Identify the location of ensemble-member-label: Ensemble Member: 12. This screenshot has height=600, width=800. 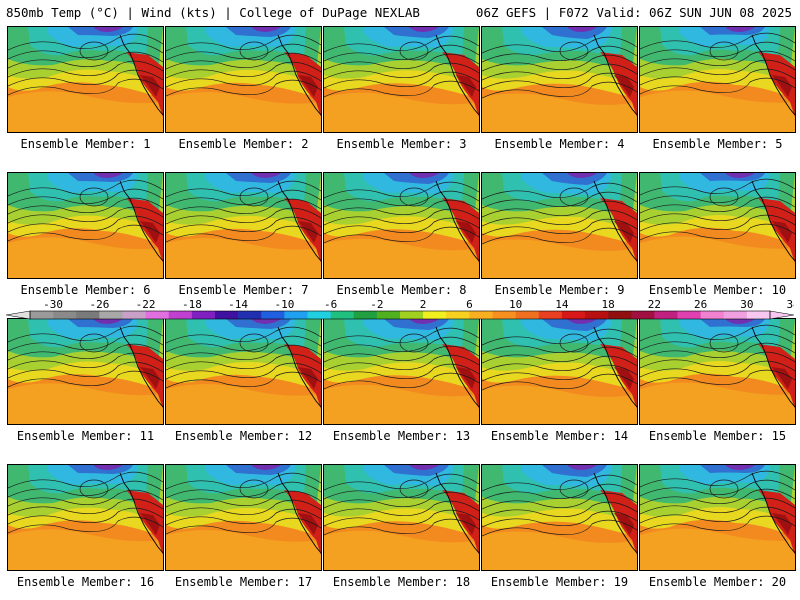
(243, 436).